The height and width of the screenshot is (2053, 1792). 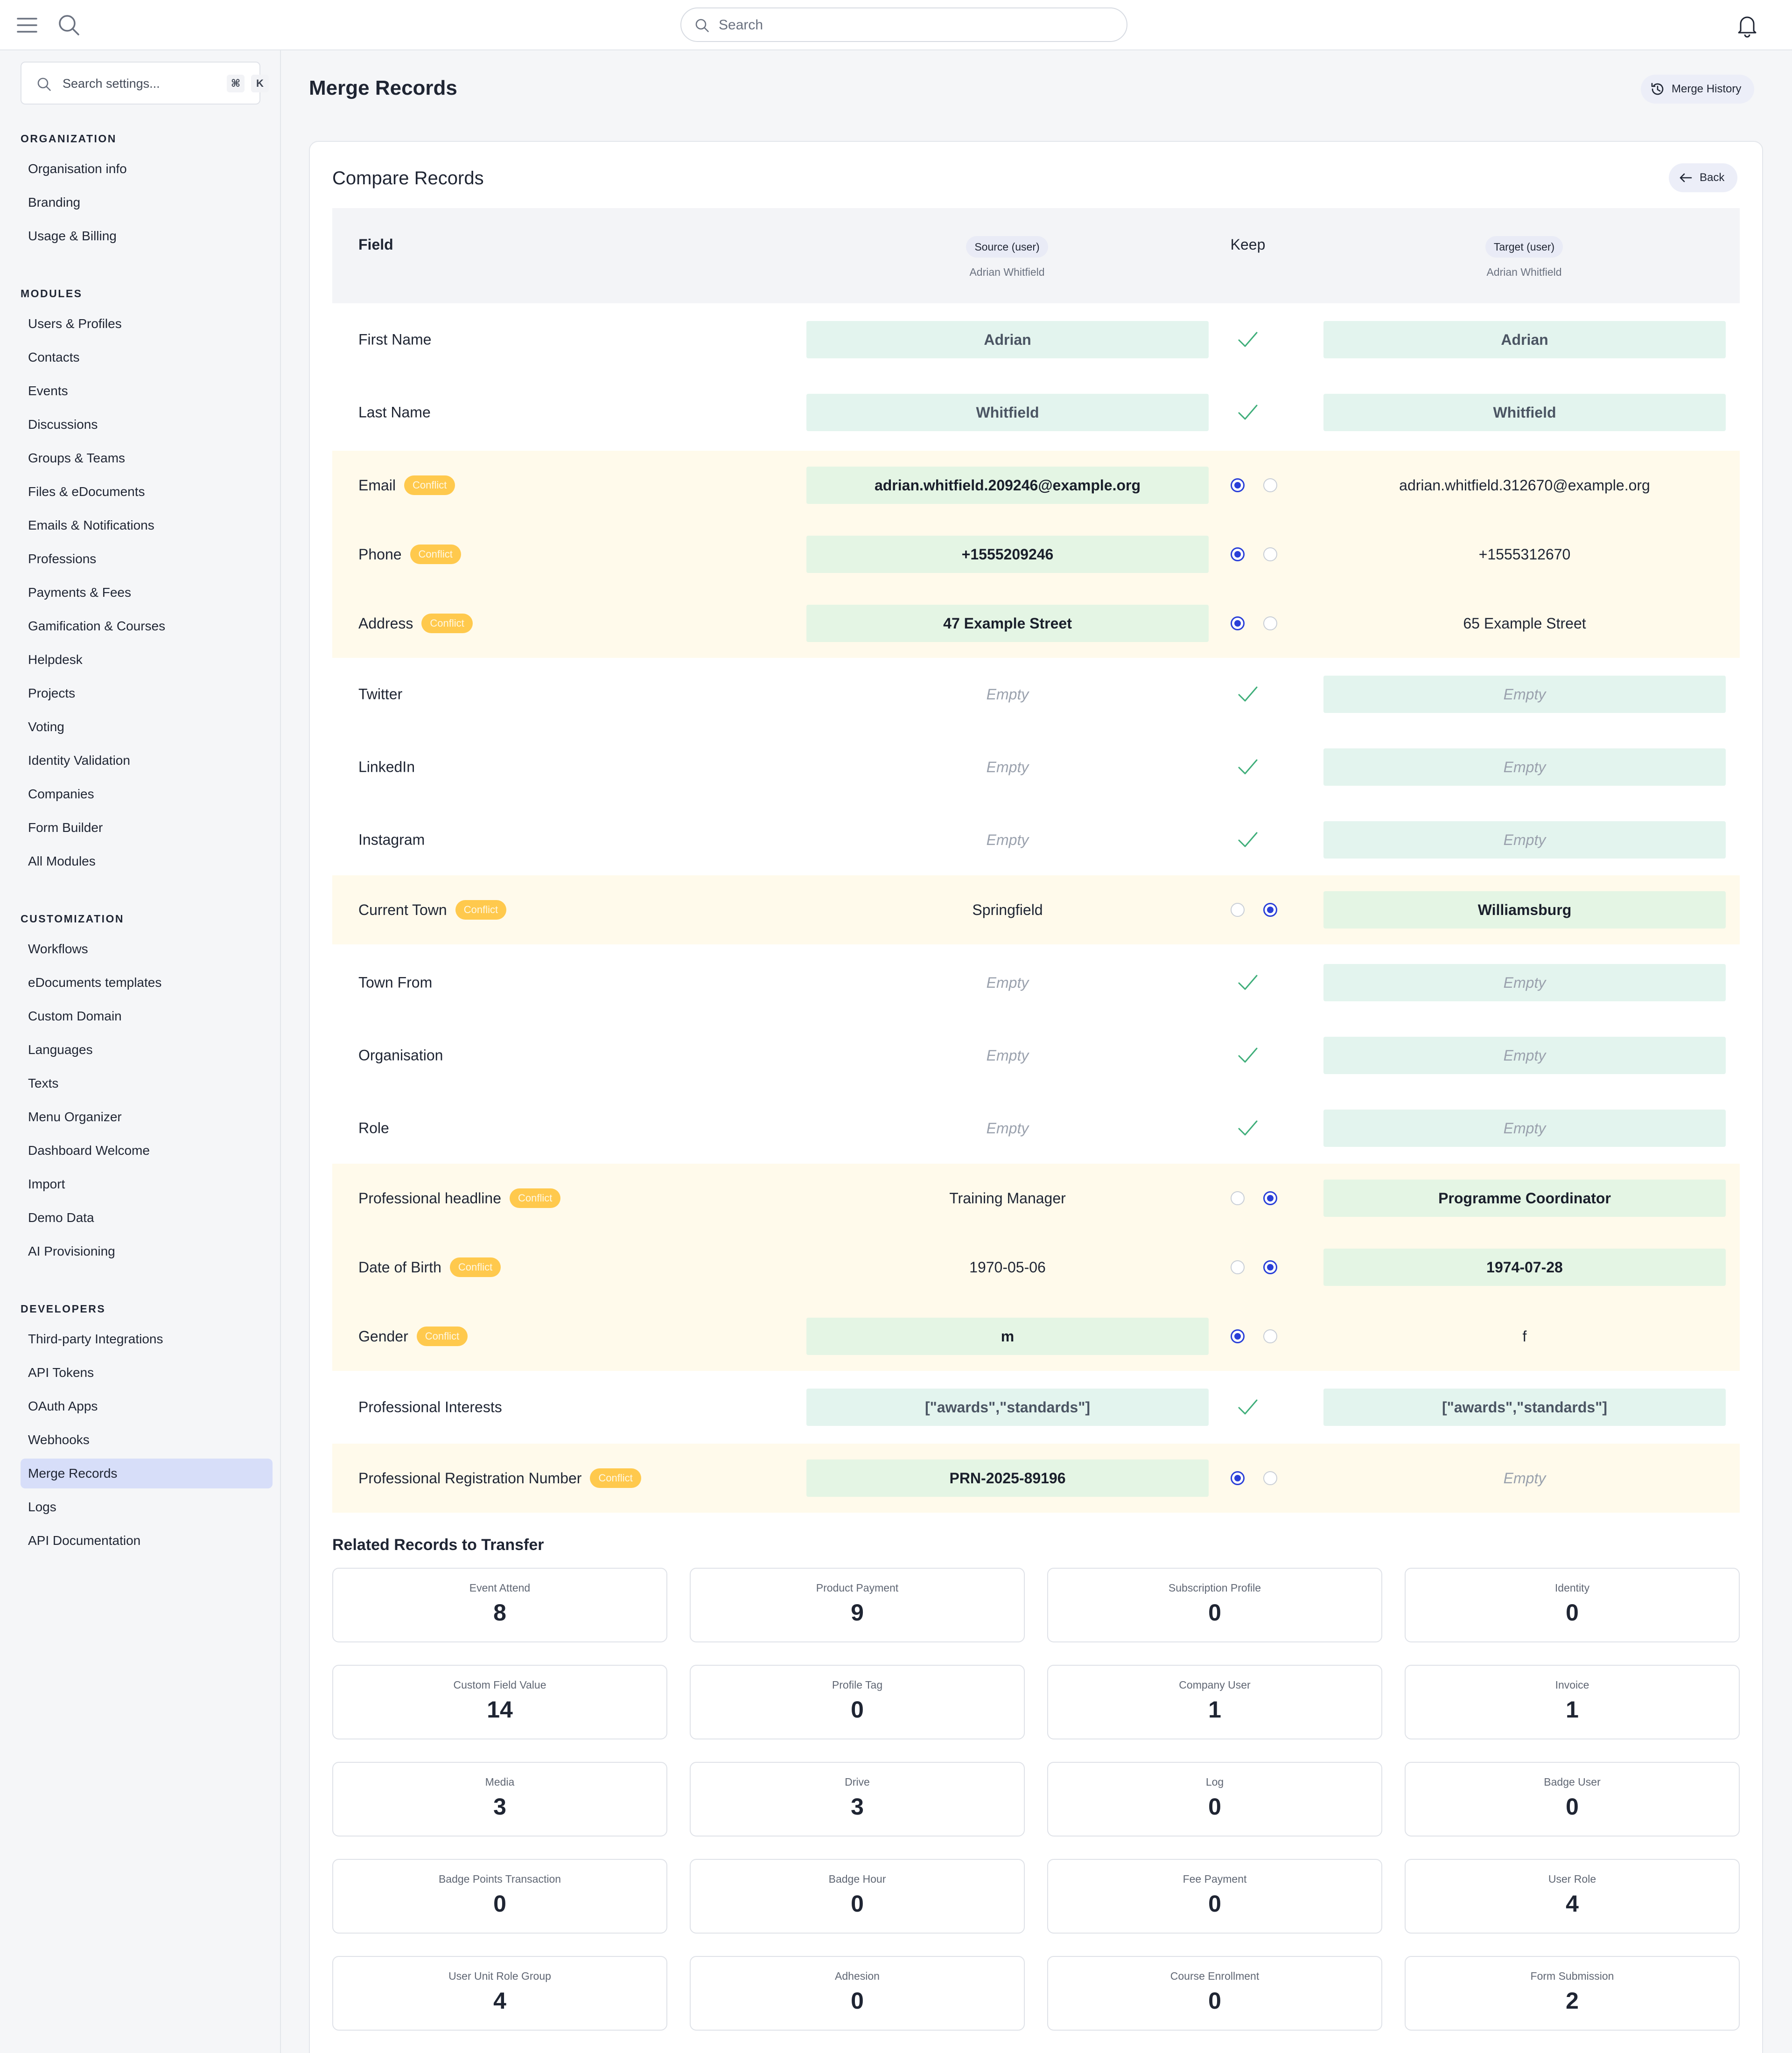 I want to click on global-search, so click(x=903, y=24).